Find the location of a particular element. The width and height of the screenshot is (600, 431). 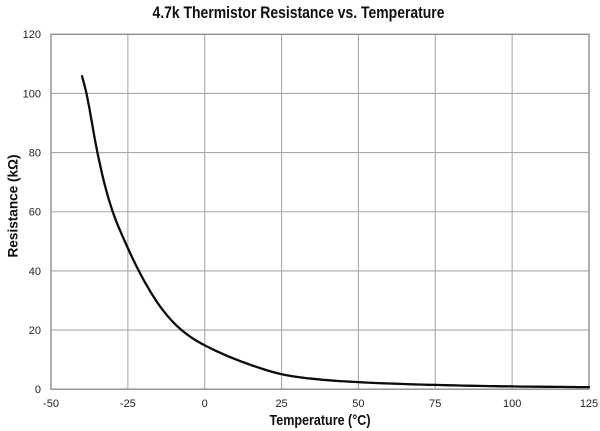

svg-text: 125 is located at coordinates (589, 404).